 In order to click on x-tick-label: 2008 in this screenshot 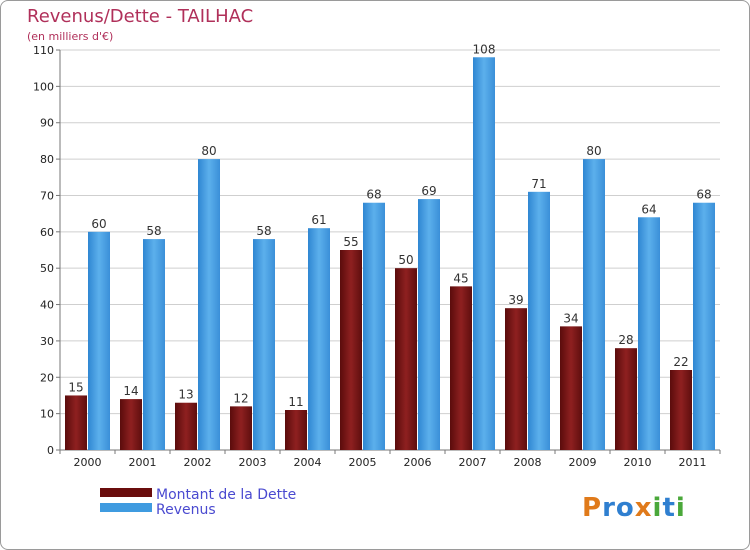, I will do `click(528, 462)`.